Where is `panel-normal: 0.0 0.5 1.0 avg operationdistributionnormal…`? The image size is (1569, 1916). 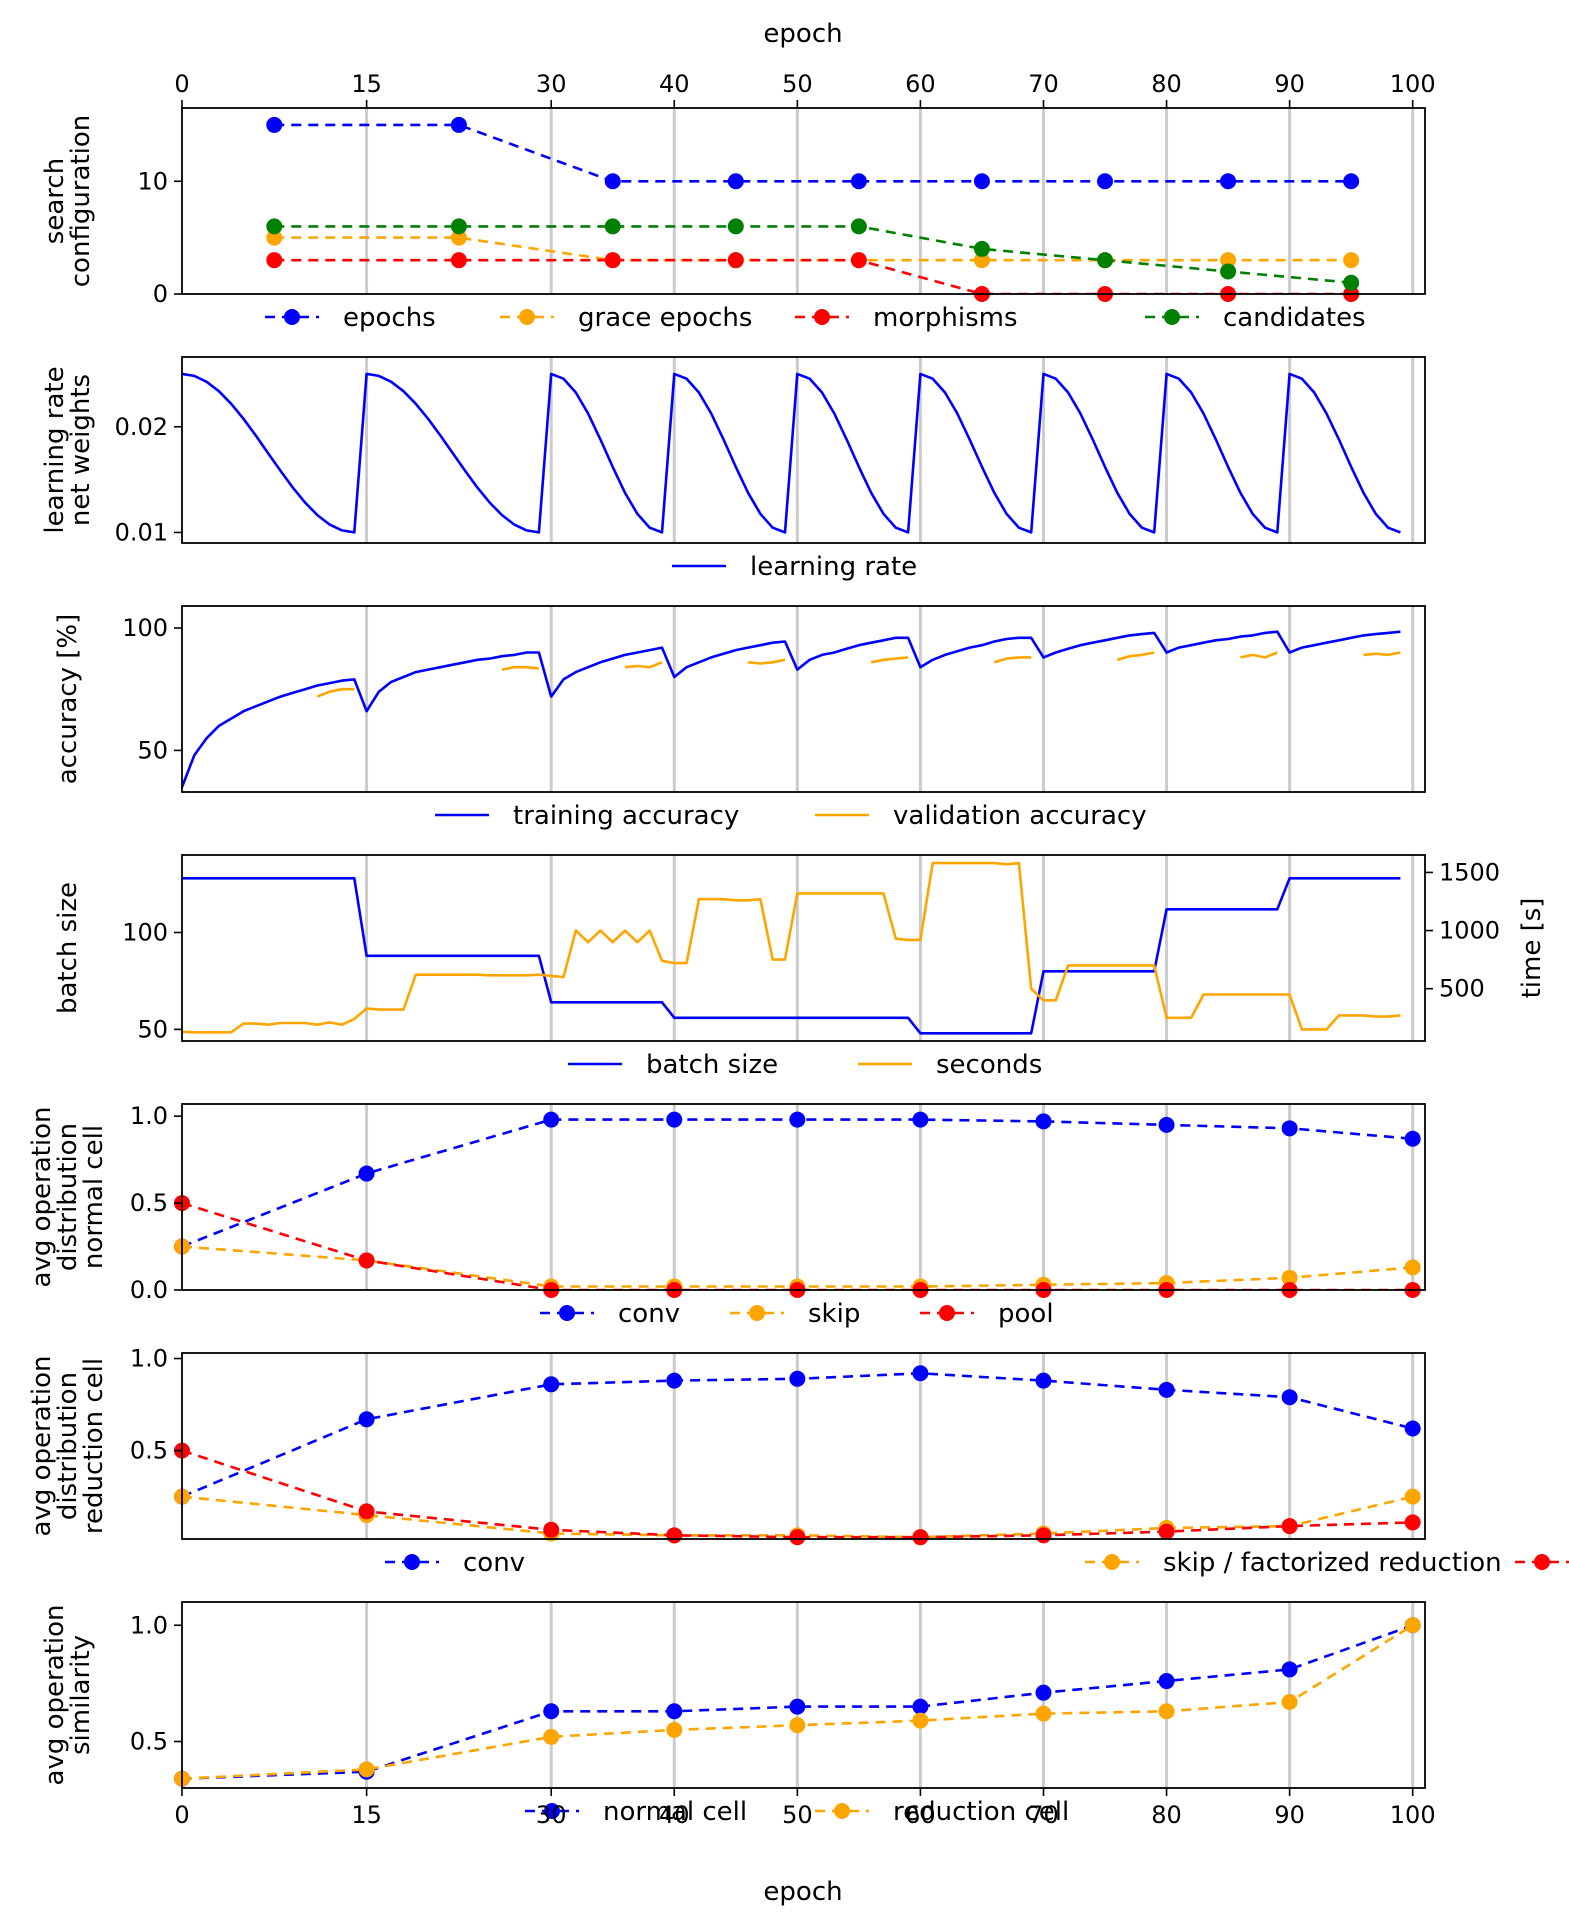 panel-normal: 0.0 0.5 1.0 avg operationdistributionnormal… is located at coordinates (726, 1215).